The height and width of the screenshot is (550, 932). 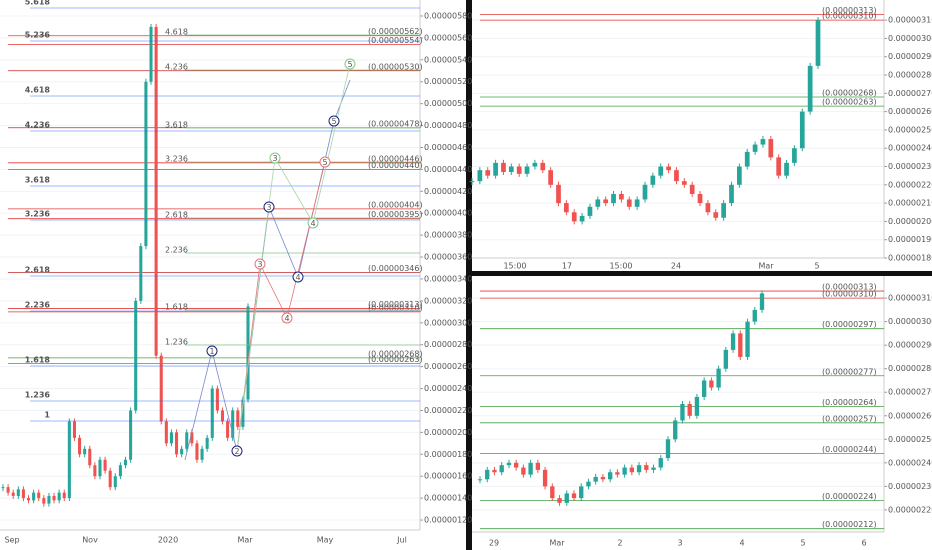 I want to click on price-level-label: (0.00000478), so click(x=395, y=123).